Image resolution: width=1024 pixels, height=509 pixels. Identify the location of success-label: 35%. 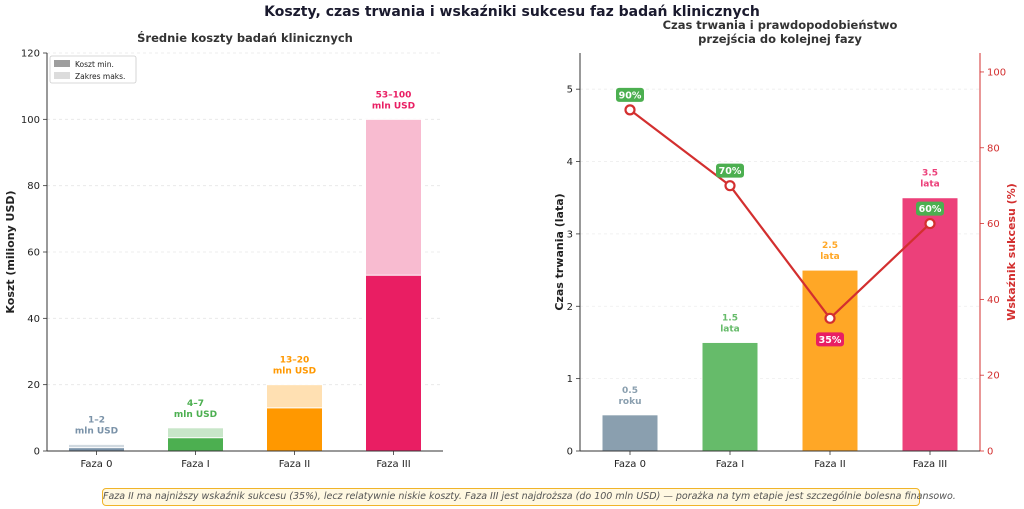
(830, 340).